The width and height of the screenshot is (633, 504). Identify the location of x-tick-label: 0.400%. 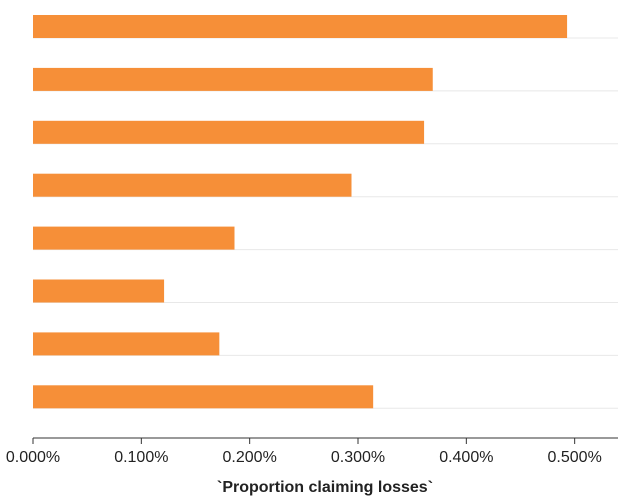
(466, 457).